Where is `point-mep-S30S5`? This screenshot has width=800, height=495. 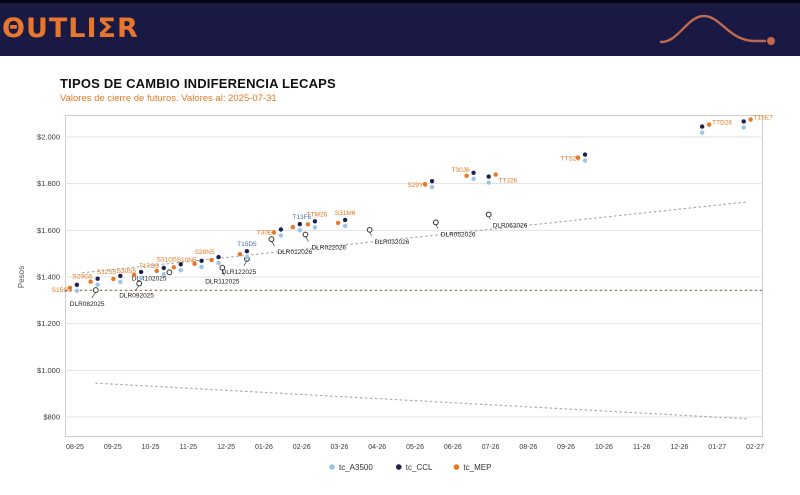 point-mep-S30S5 is located at coordinates (134, 275).